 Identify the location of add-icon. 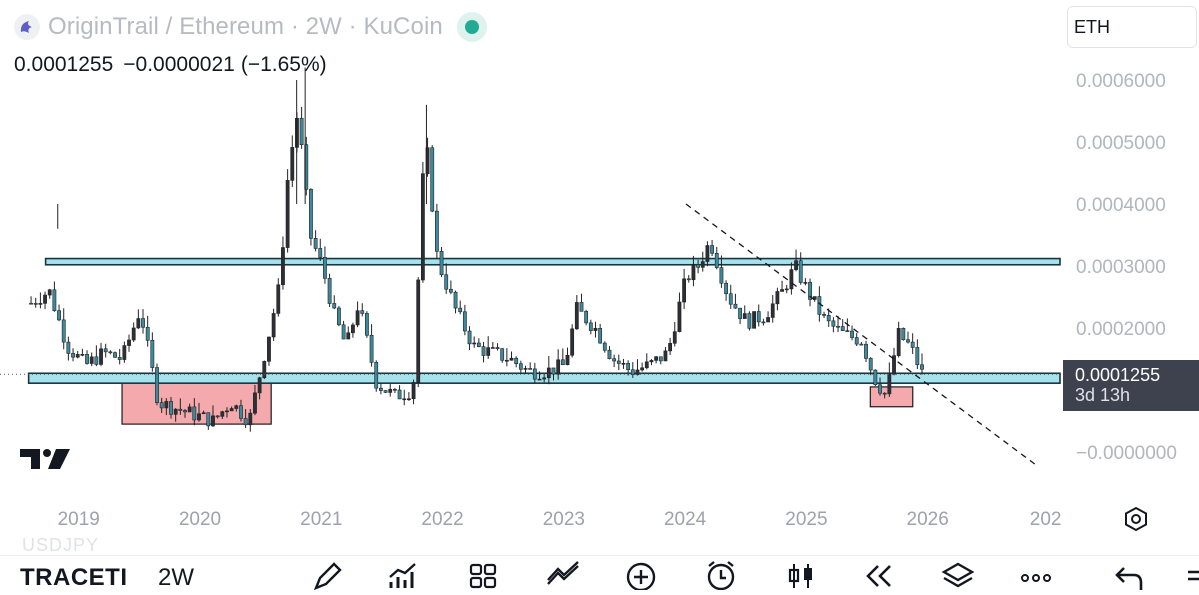
(641, 576).